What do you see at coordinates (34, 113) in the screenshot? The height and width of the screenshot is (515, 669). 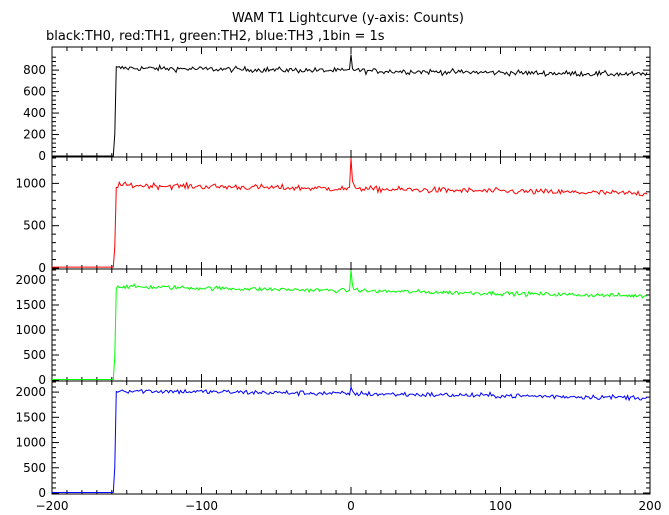 I see `y-tick-label: 400` at bounding box center [34, 113].